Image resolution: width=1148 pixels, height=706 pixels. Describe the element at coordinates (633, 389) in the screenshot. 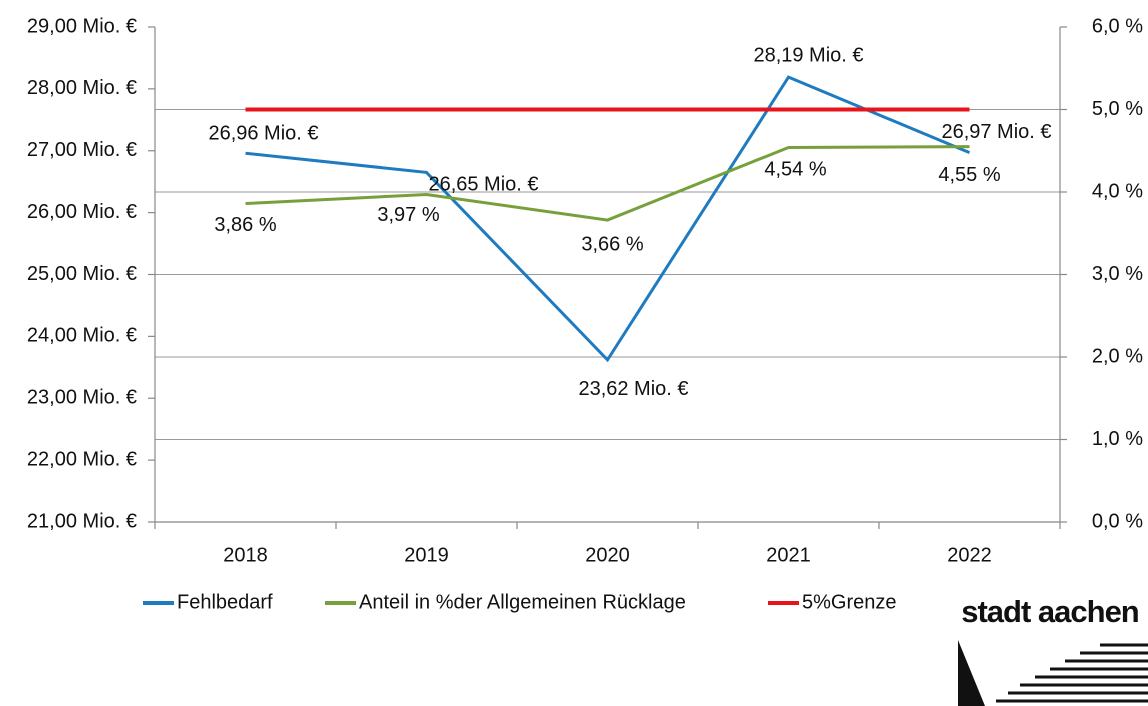

I see `data-label: 23,62 Mio. €` at that location.